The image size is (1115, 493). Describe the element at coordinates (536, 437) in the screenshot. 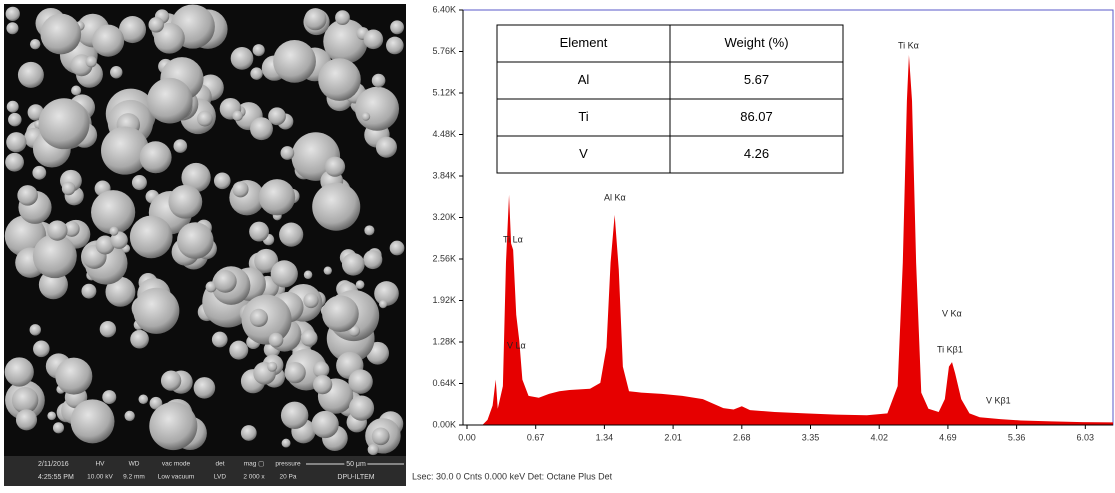

I see `x-tick-label: 0.67` at that location.